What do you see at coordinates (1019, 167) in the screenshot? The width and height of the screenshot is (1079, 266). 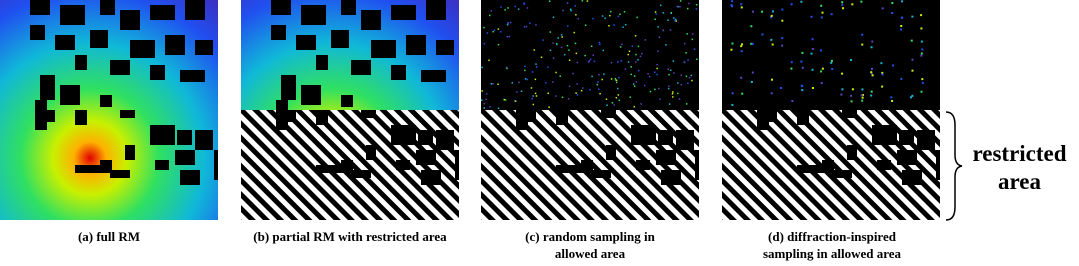 I see `restricted-area-label: restricted area` at bounding box center [1019, 167].